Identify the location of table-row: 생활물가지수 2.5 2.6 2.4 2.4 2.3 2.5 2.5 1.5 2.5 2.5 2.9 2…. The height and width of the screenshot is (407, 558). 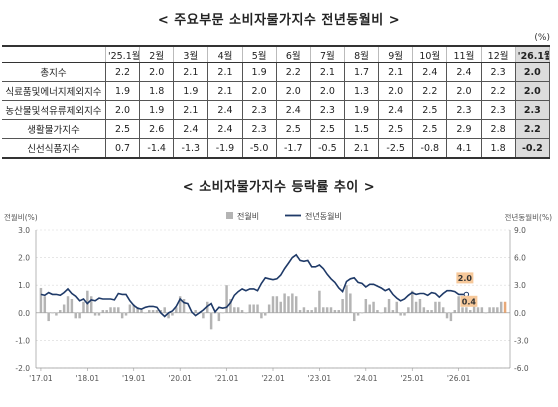
(276, 129).